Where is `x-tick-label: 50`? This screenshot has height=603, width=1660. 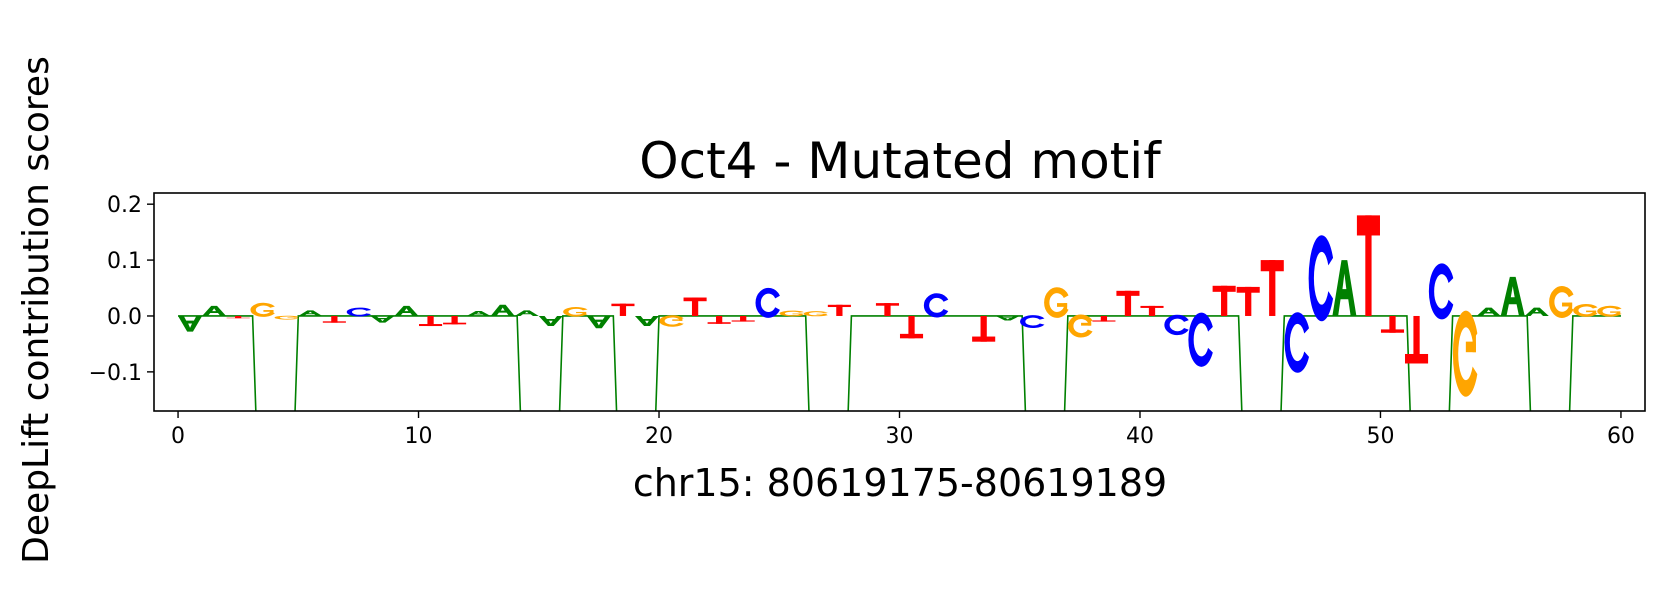 x-tick-label: 50 is located at coordinates (1380, 436).